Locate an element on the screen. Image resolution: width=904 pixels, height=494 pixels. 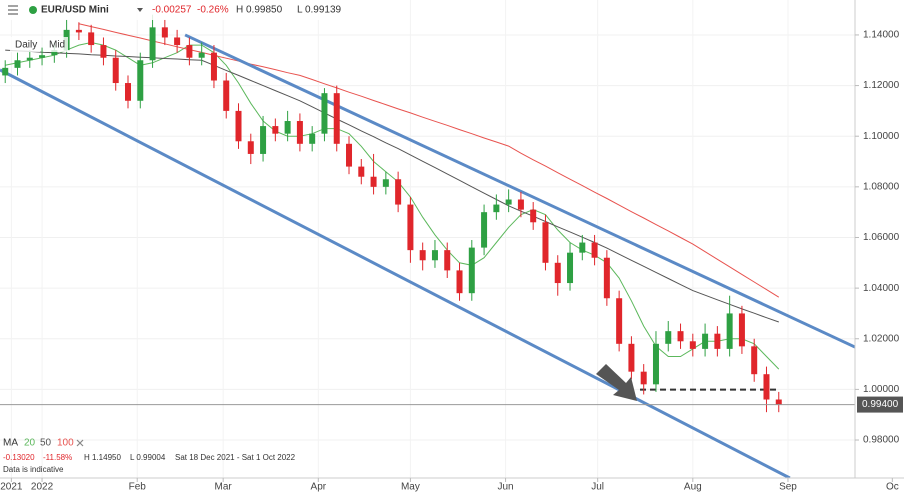
y-tick-label: 1.14000 is located at coordinates (881, 35).